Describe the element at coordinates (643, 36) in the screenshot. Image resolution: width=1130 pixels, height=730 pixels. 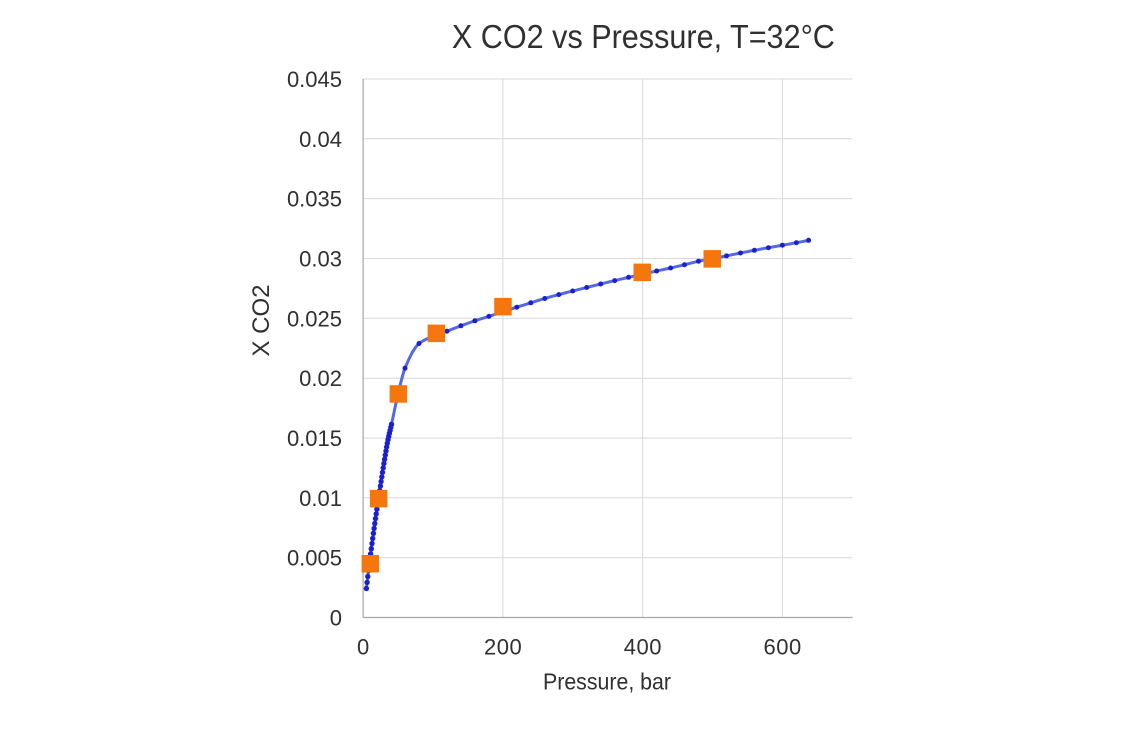
I see `svg-text: X CO2 vs Pressure, T=32°C` at that location.